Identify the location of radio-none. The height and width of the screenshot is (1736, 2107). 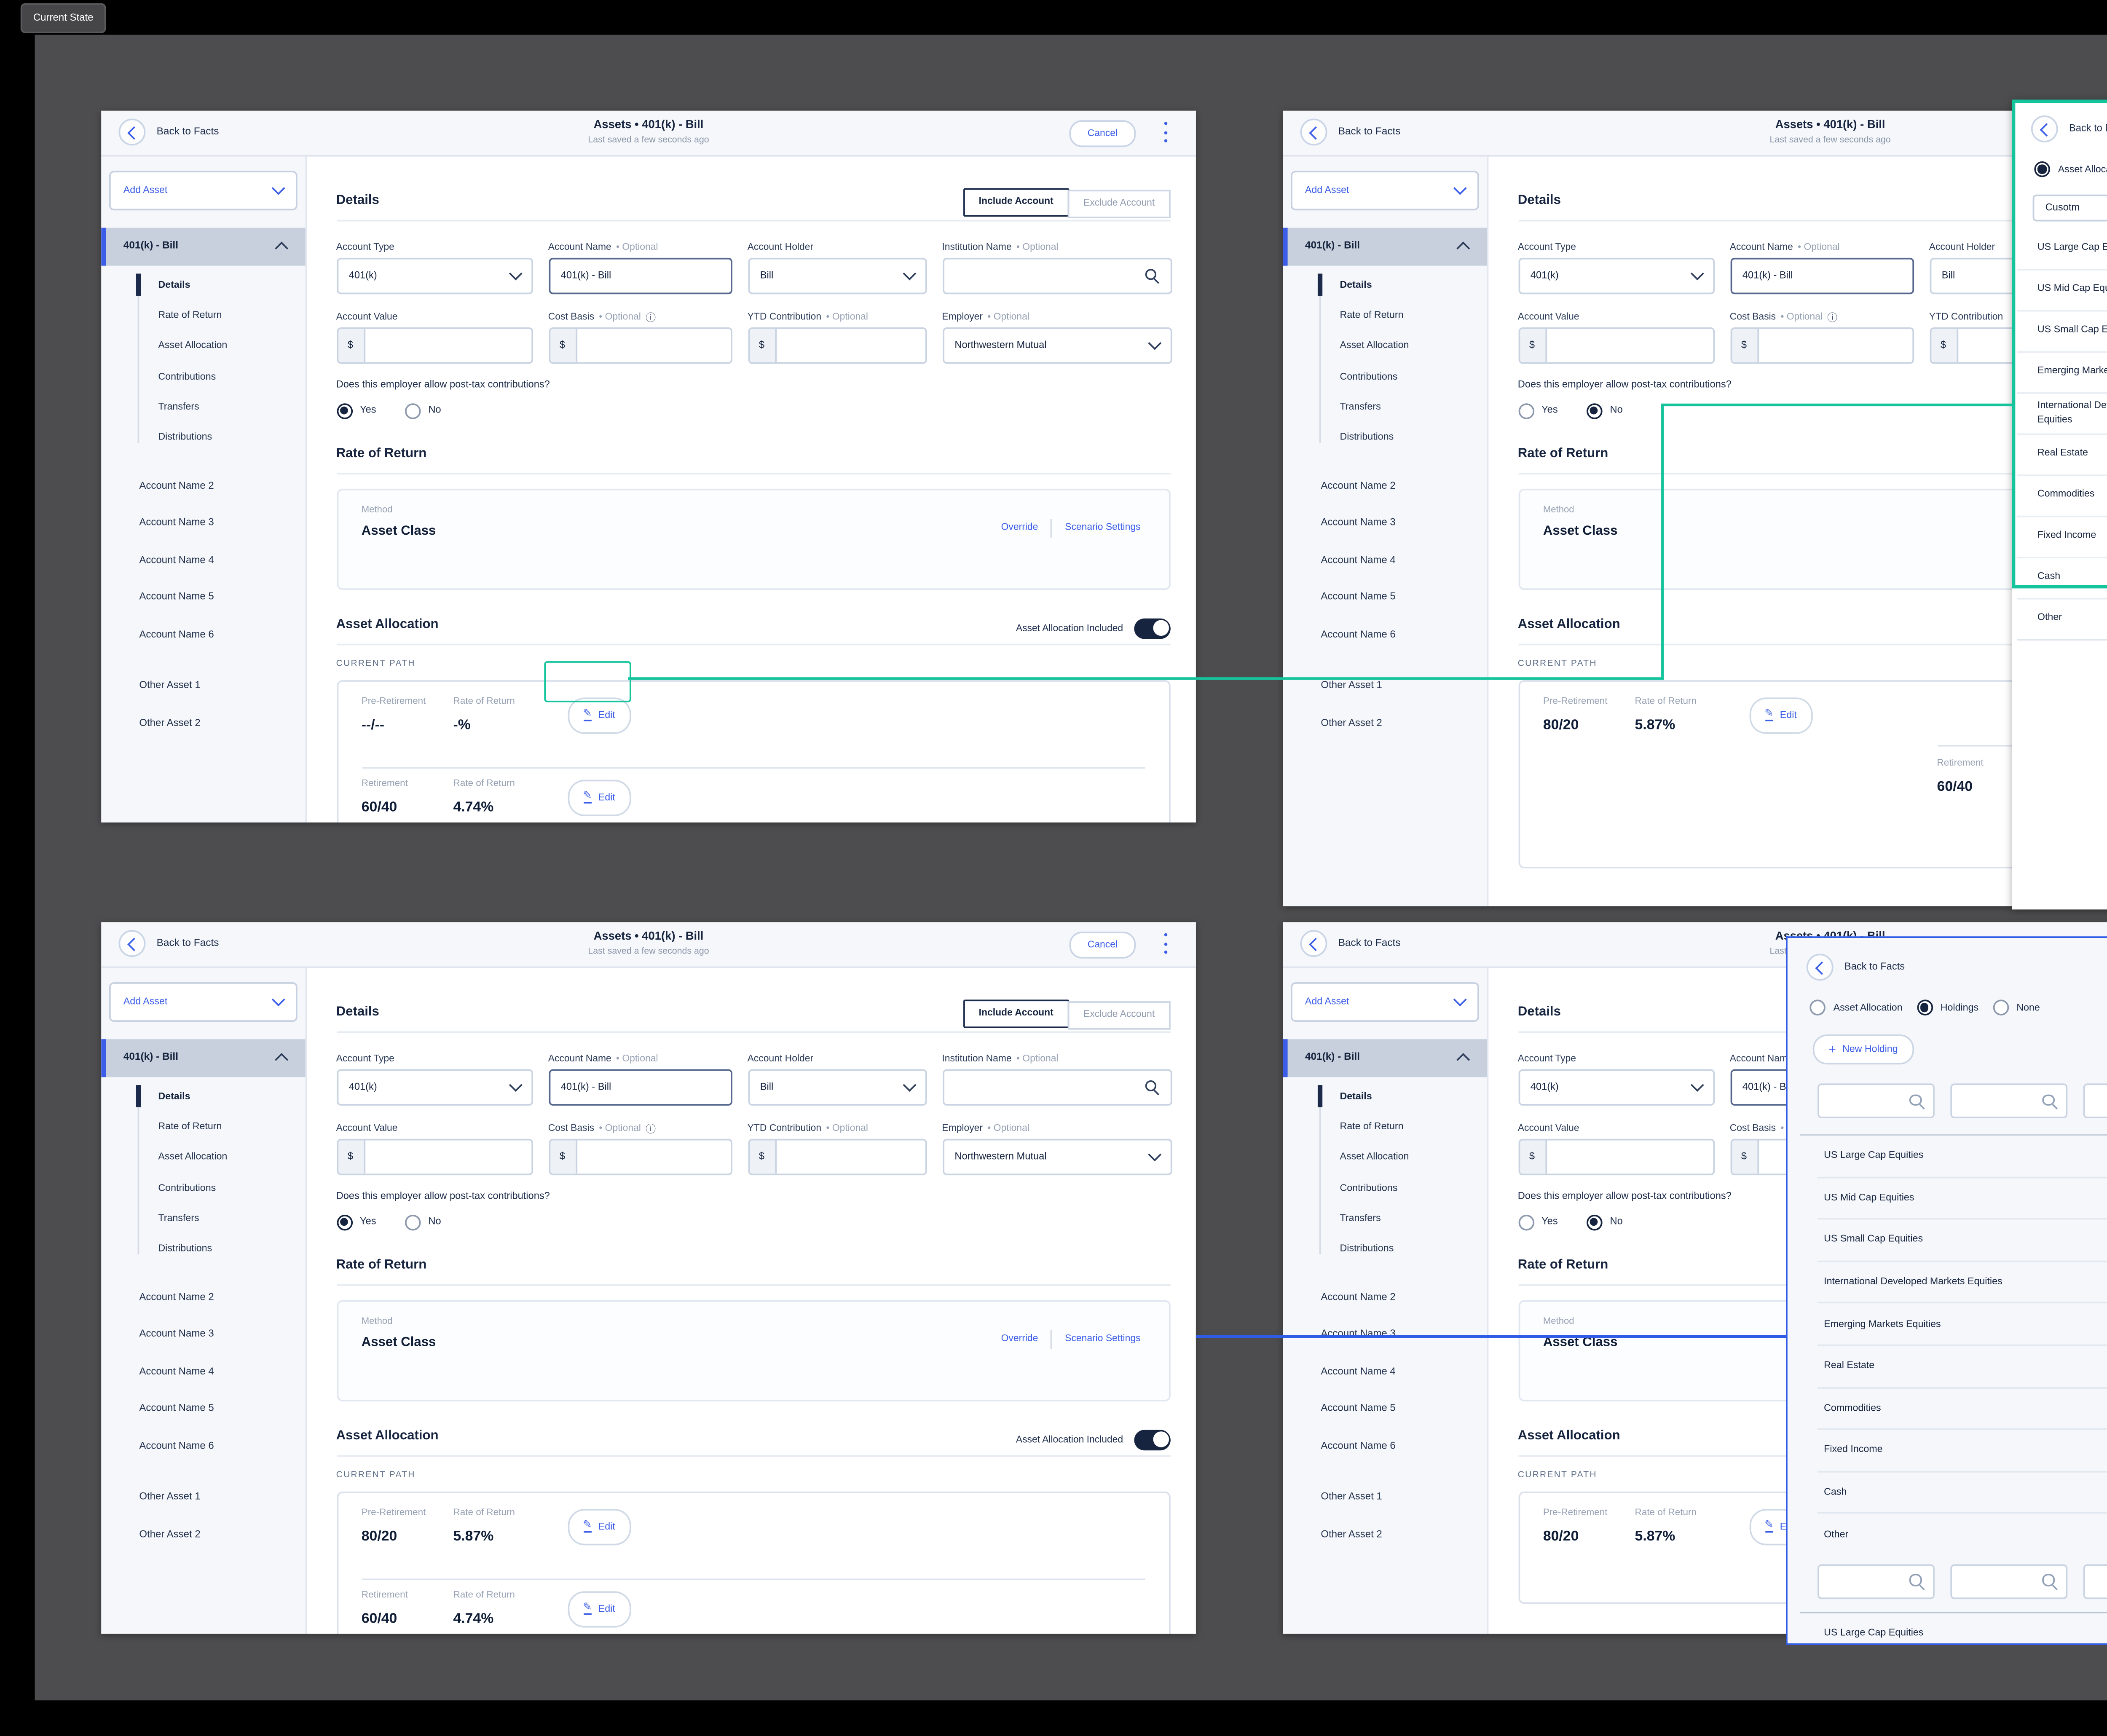
(2000, 1007).